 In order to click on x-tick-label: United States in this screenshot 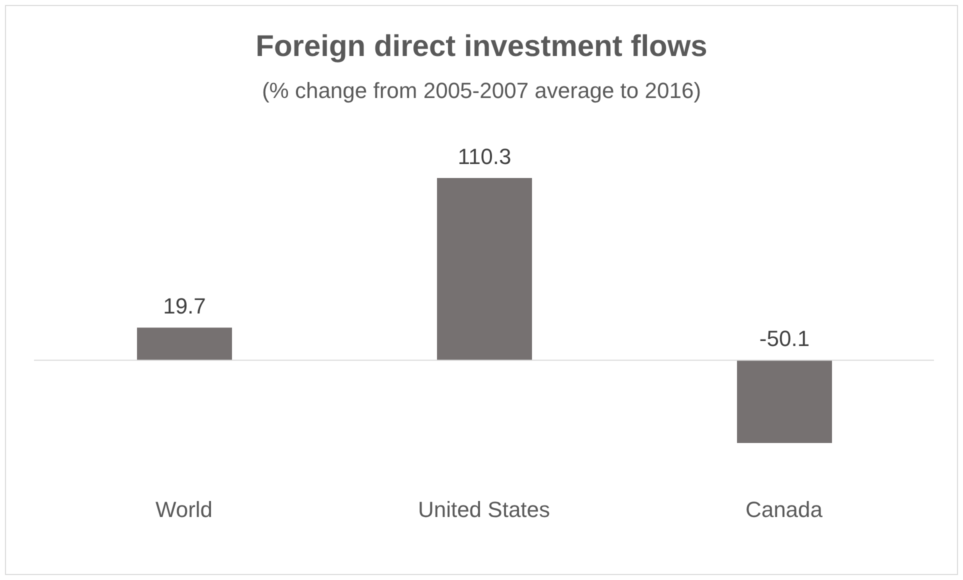, I will do `click(484, 509)`.